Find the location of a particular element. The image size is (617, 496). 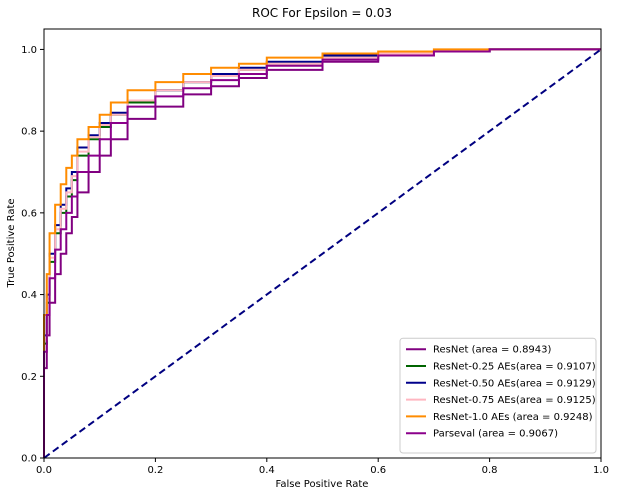

x-tick-label: 0.6 is located at coordinates (378, 470).